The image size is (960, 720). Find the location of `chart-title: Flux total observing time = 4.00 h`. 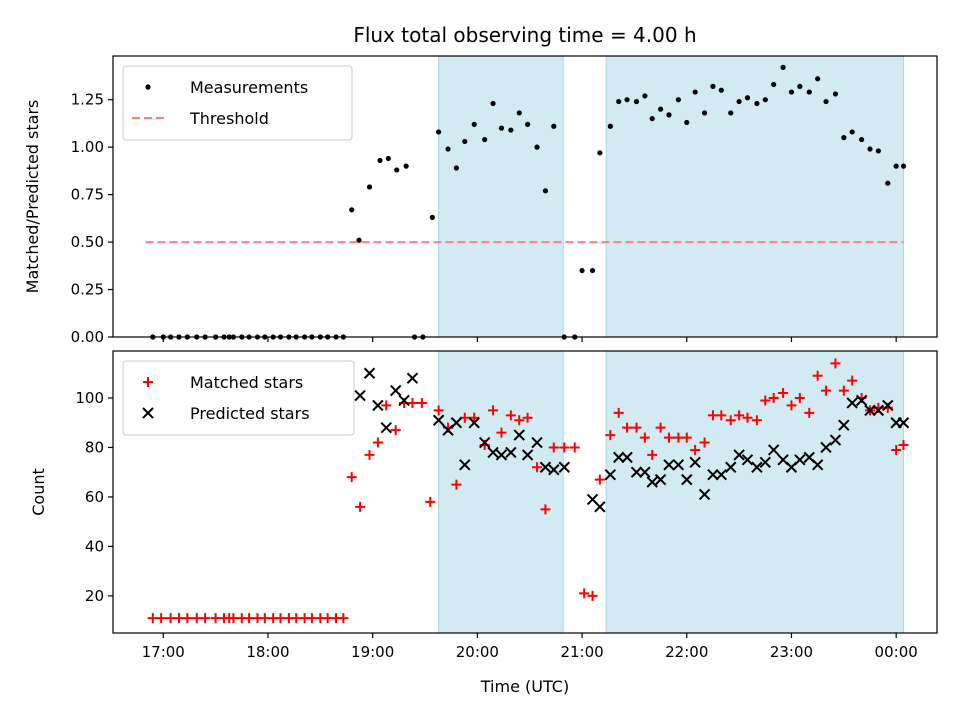

chart-title: Flux total observing time = 4.00 h is located at coordinates (524, 35).